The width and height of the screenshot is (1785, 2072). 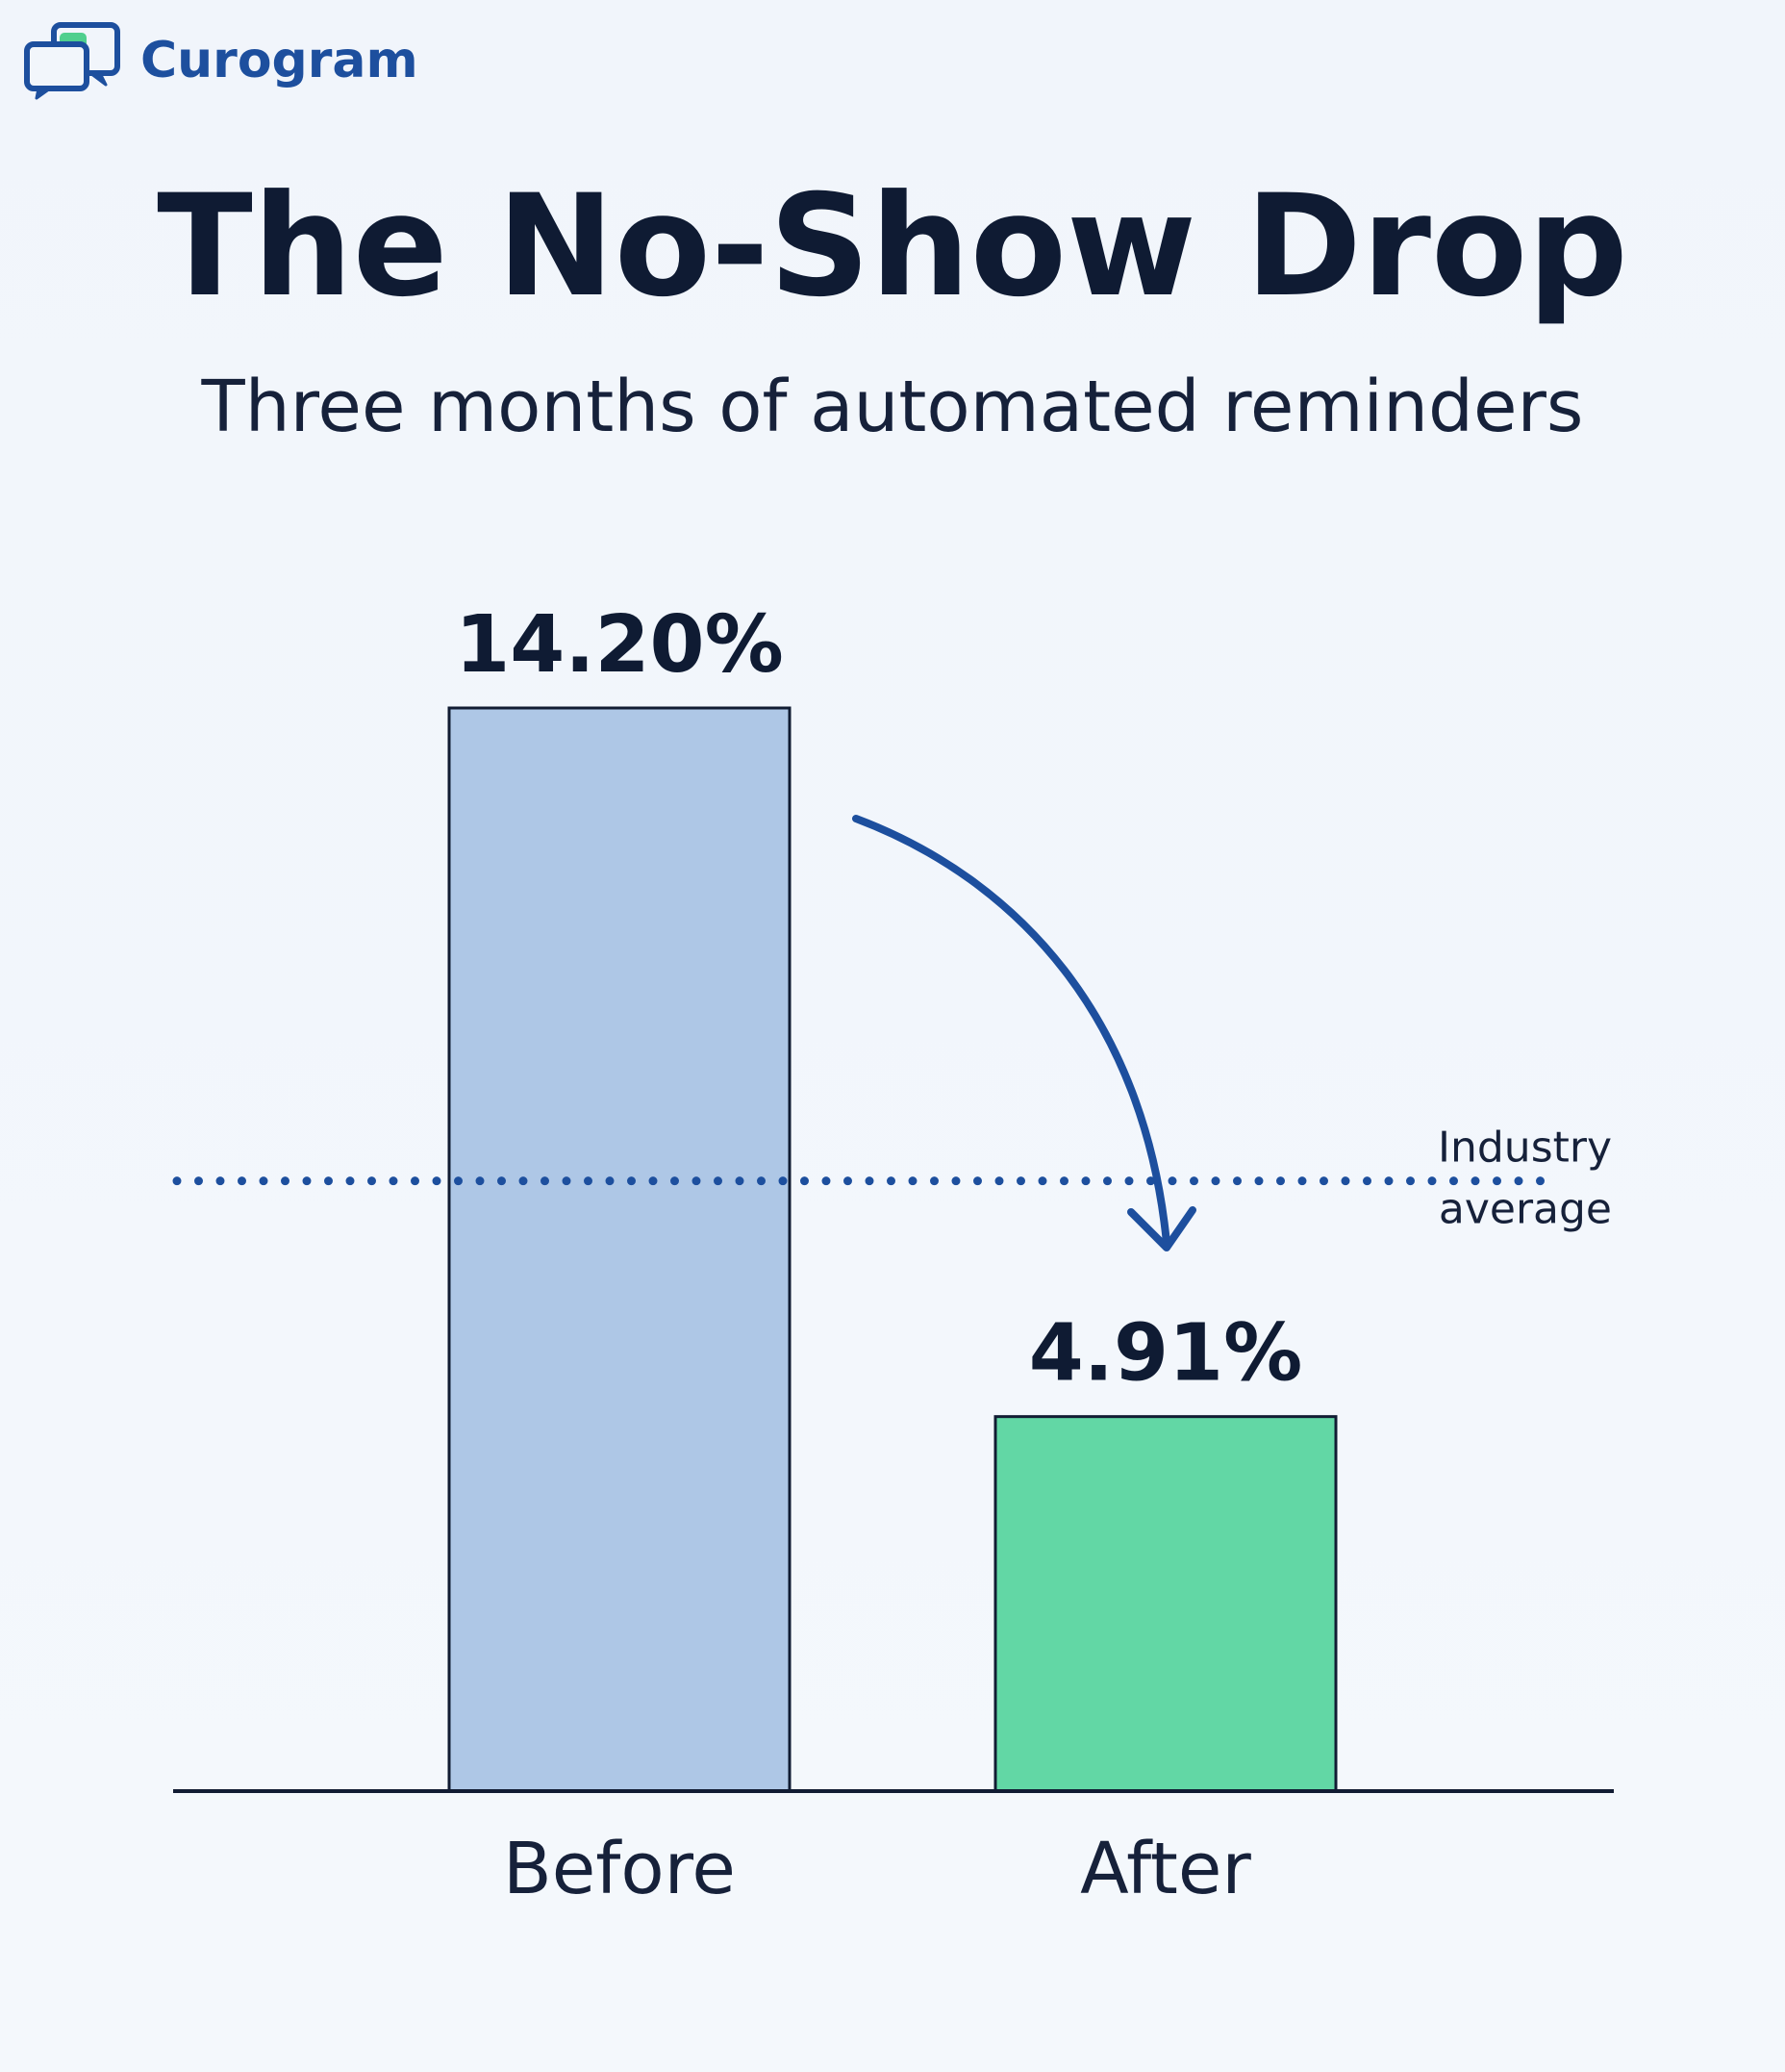 What do you see at coordinates (620, 645) in the screenshot?
I see `value-label-before: 14.20%` at bounding box center [620, 645].